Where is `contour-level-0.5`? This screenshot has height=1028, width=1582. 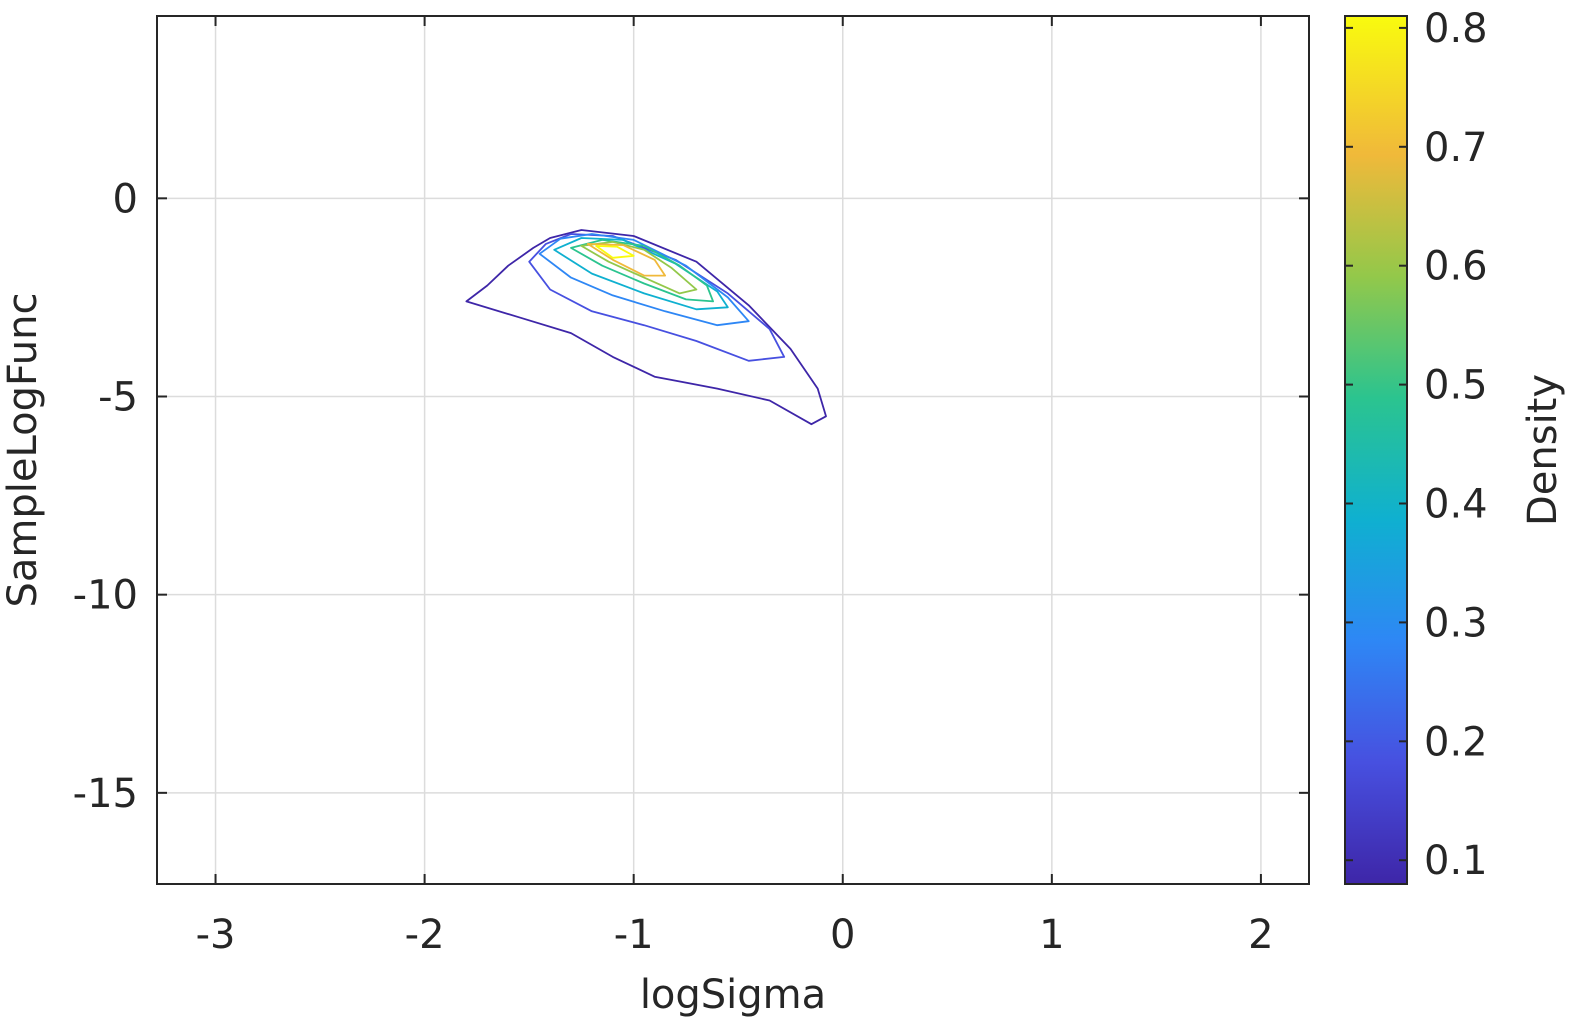 contour-level-0.5 is located at coordinates (642, 270).